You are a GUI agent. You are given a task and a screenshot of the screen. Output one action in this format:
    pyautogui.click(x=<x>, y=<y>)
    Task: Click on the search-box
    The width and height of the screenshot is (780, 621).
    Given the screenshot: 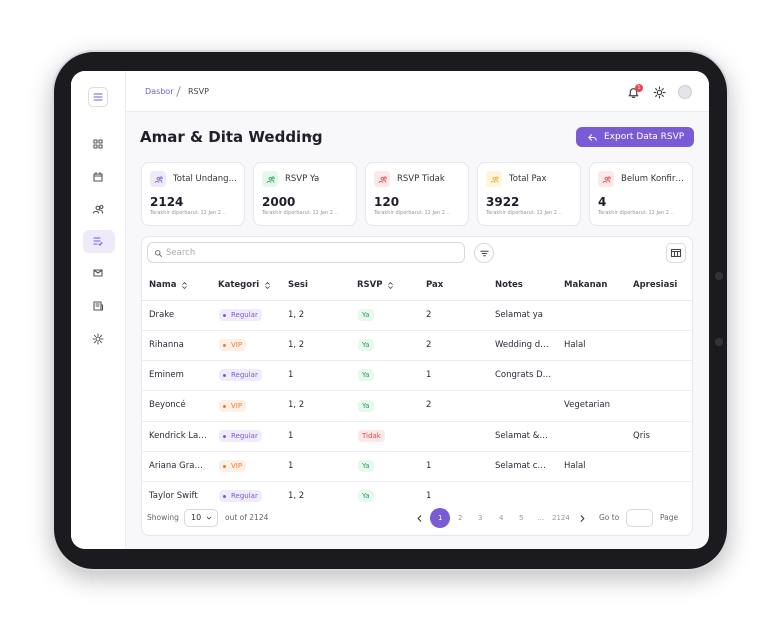 What is the action you would take?
    pyautogui.click(x=306, y=252)
    